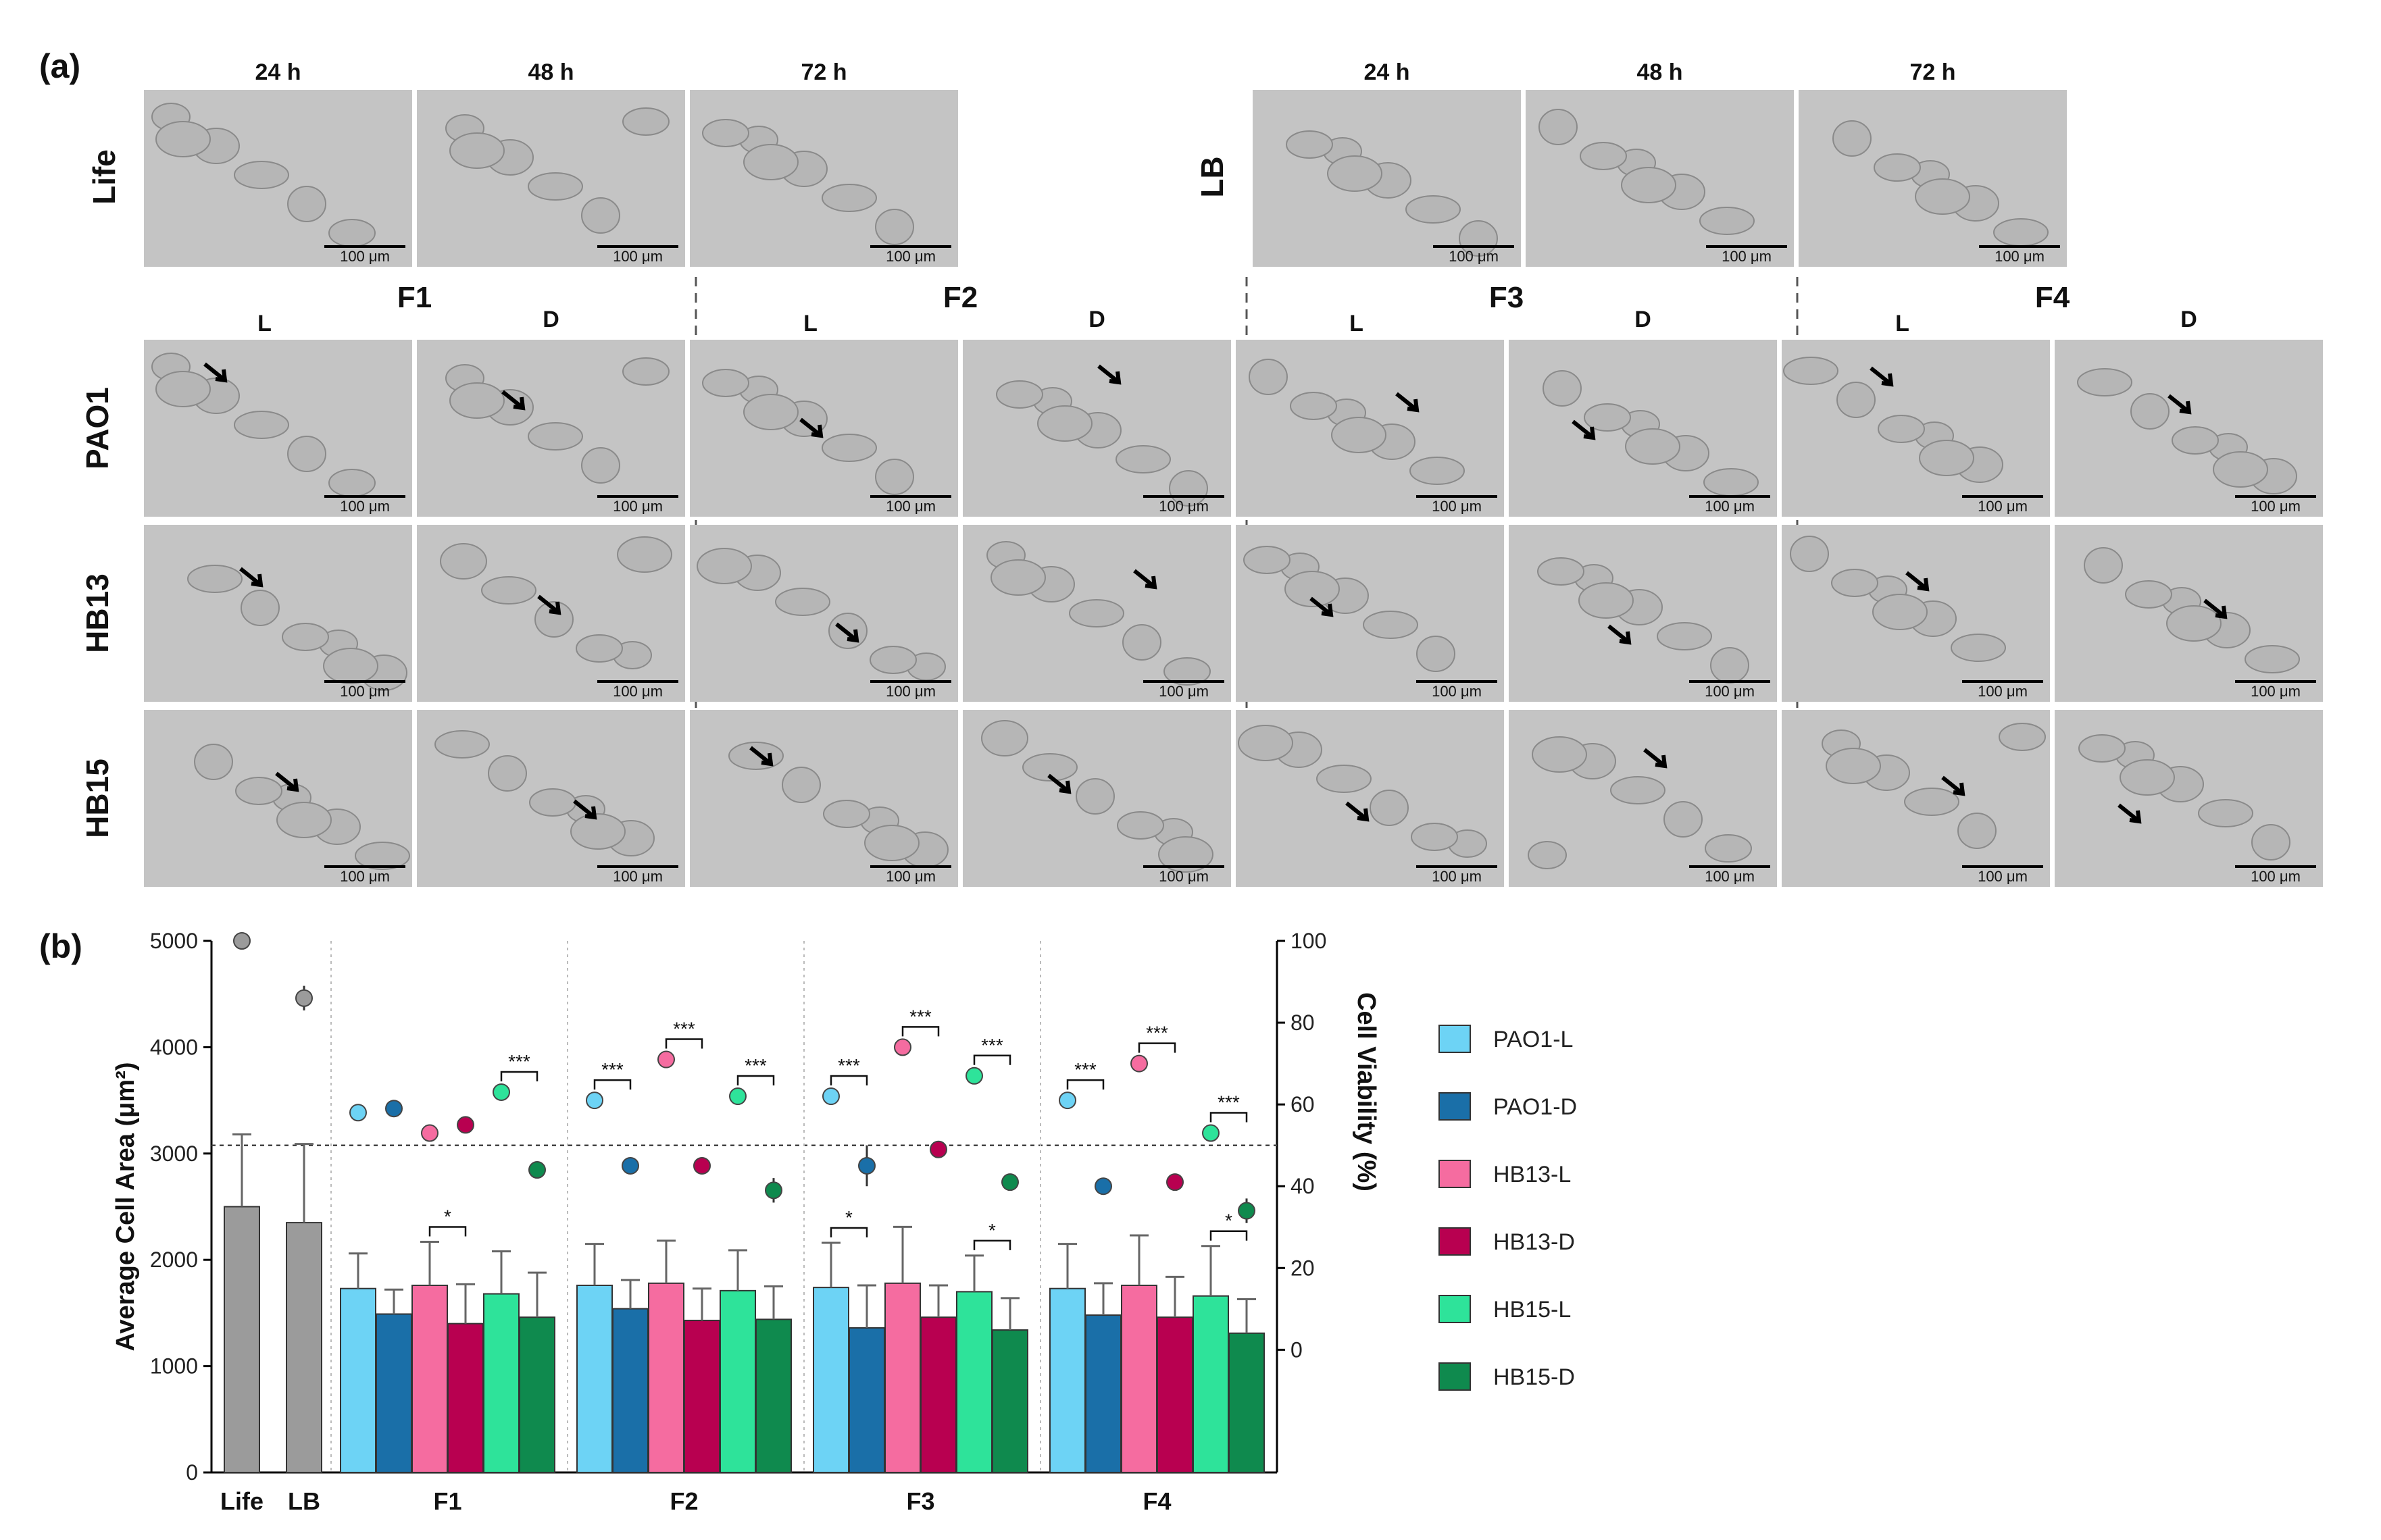 The width and height of the screenshot is (2381, 1540). What do you see at coordinates (1302, 1186) in the screenshot?
I see `y-tick-label-right: 40` at bounding box center [1302, 1186].